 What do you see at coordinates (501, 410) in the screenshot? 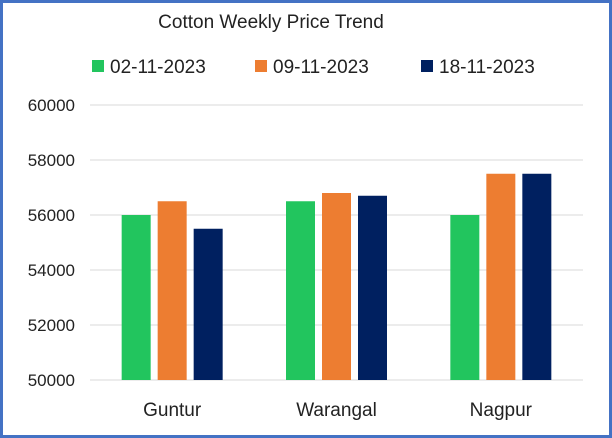
I see `x-tick-label: Nagpur` at bounding box center [501, 410].